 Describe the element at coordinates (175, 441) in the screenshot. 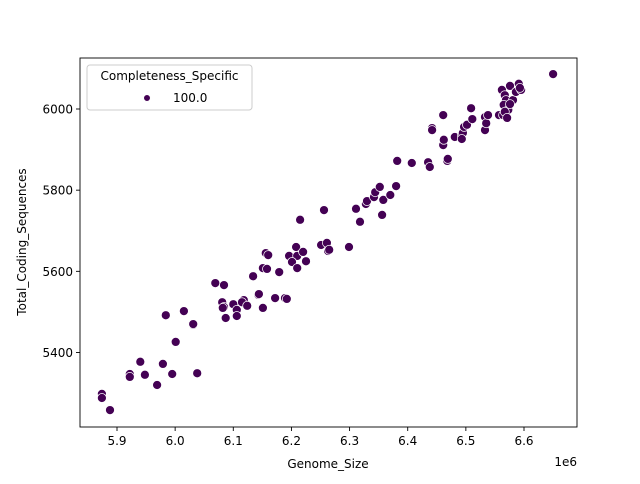

I see `x-tick-label: 6.0` at that location.